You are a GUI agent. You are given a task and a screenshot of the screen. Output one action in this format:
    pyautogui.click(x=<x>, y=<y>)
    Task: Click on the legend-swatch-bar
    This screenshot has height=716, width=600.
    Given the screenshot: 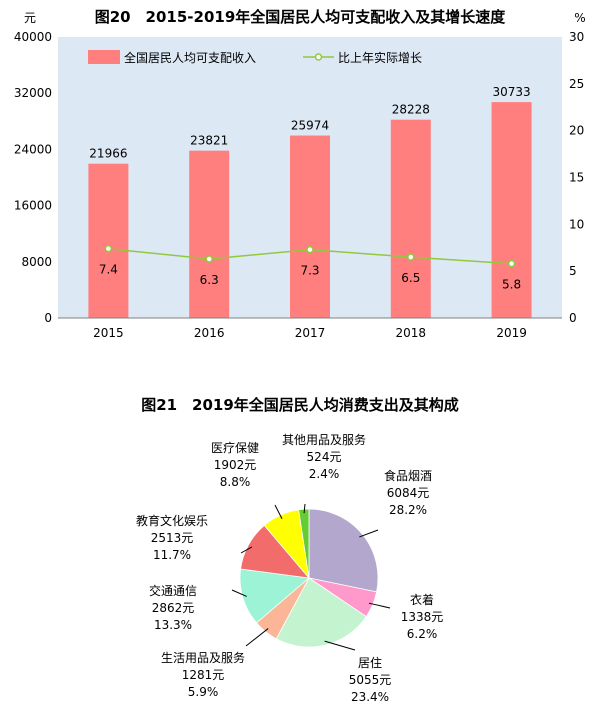 What is the action you would take?
    pyautogui.click(x=104, y=57)
    